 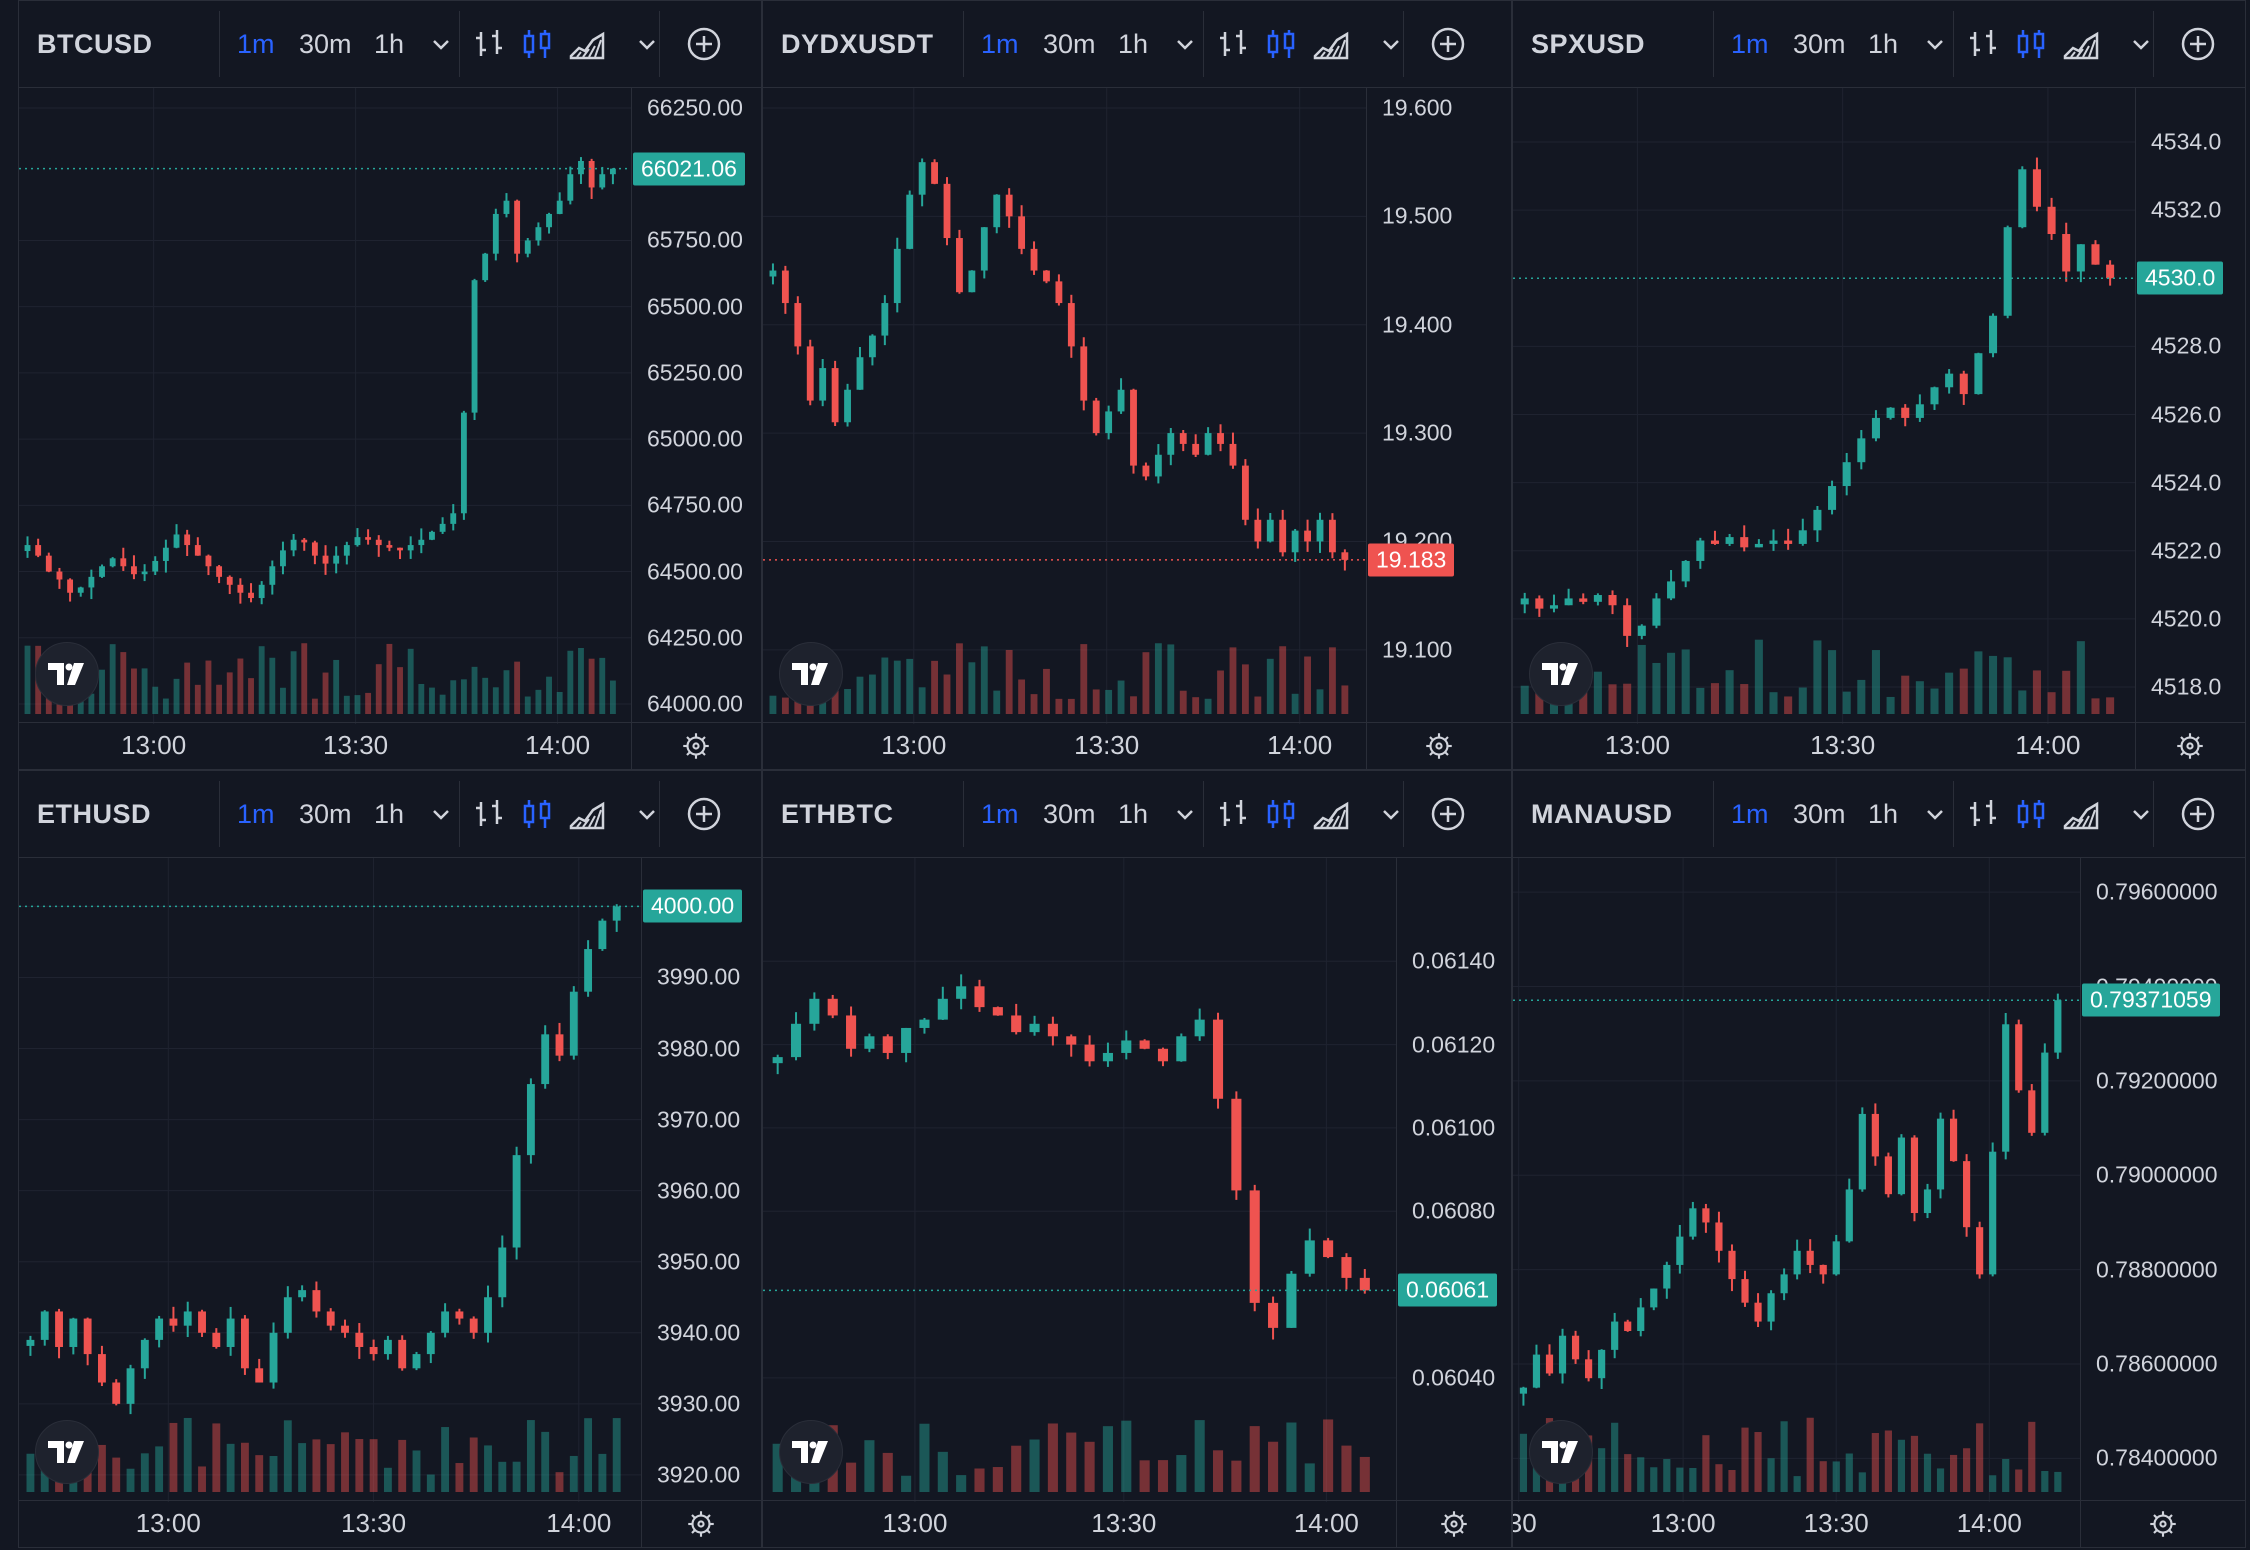 What do you see at coordinates (837, 813) in the screenshot?
I see `symbol-name: ETHBTC` at bounding box center [837, 813].